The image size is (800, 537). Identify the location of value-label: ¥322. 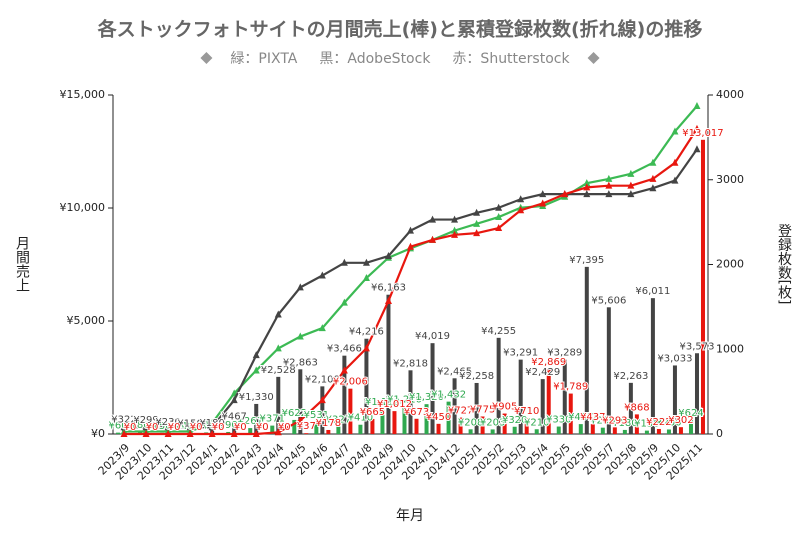
(123, 420).